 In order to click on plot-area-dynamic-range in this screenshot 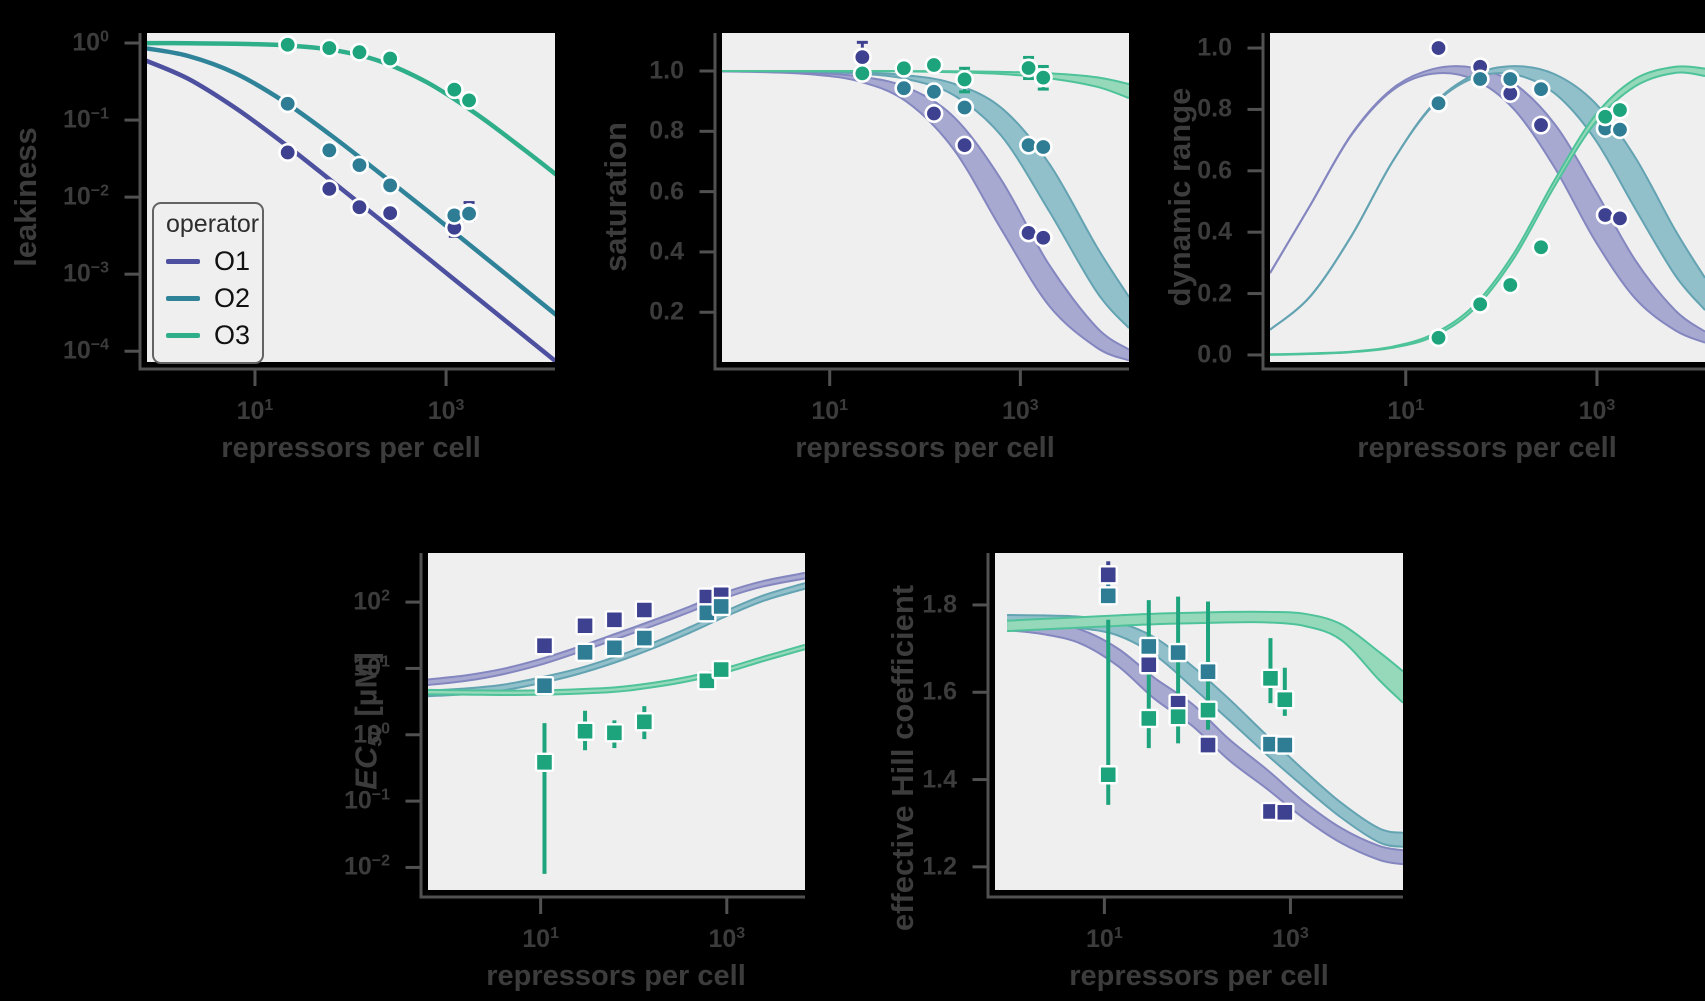, I will do `click(1487, 197)`.